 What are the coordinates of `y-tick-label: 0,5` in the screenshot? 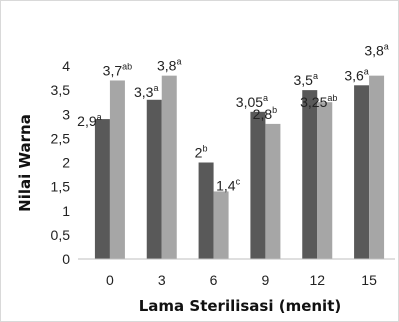 It's located at (61, 235).